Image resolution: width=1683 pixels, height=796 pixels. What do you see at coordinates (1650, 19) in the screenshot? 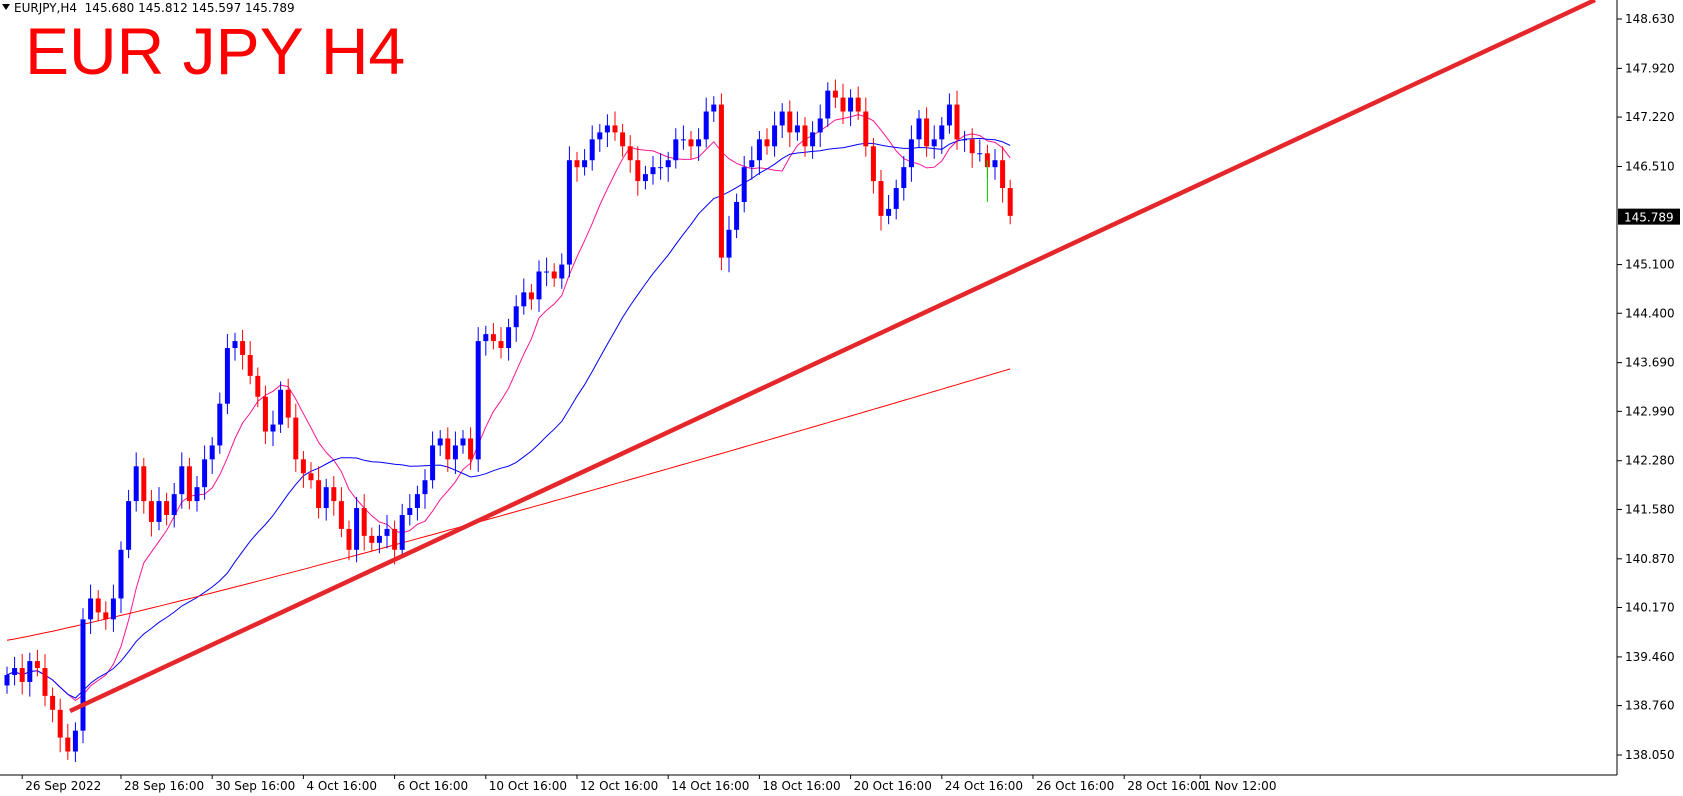
I see `price-tick-label: 148.630` at bounding box center [1650, 19].